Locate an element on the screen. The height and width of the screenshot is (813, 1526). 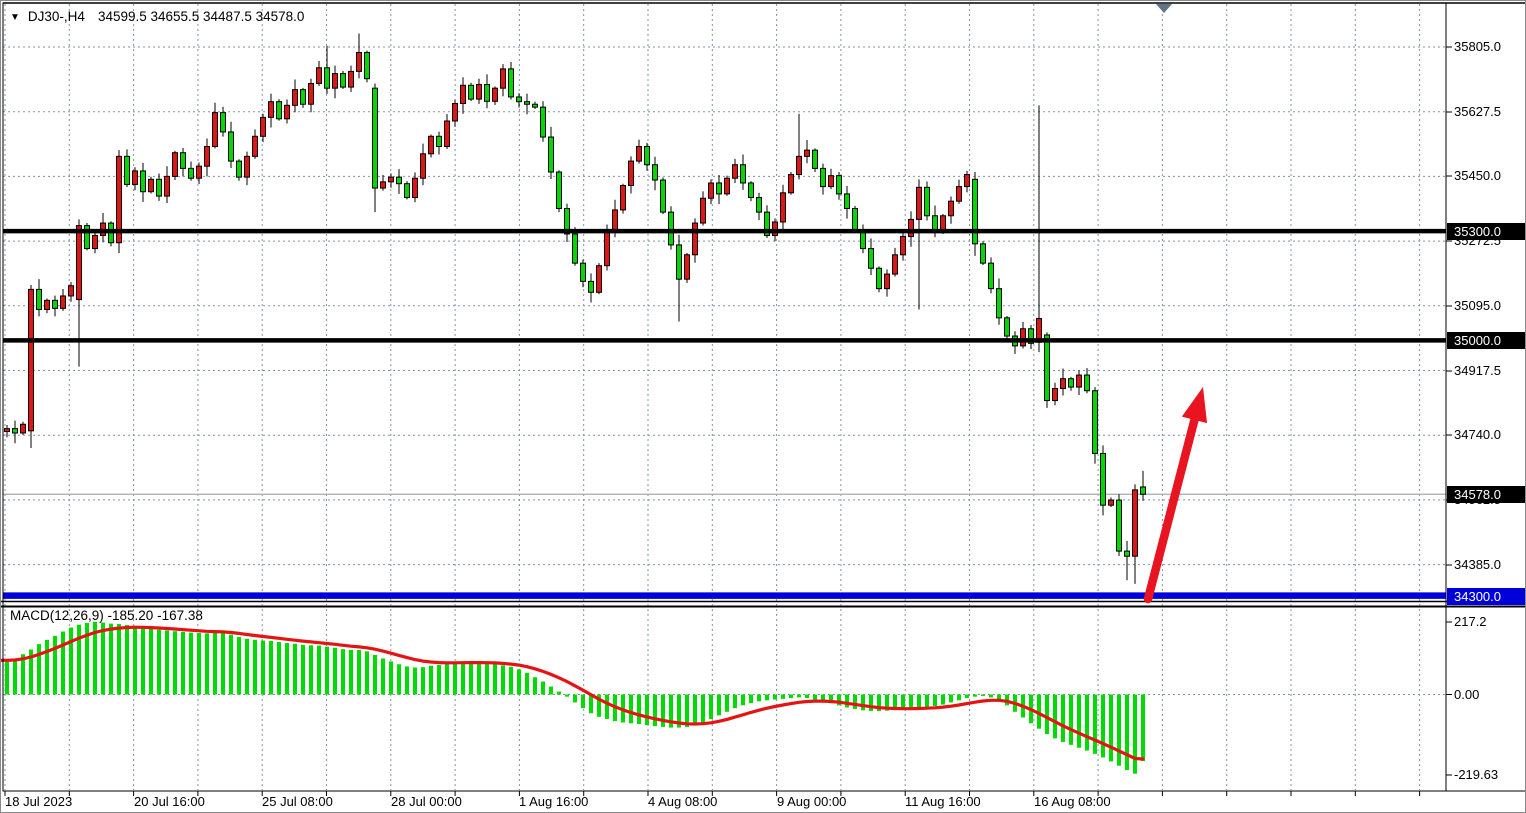
date-label: 28 Jul 00:00 is located at coordinates (426, 801).